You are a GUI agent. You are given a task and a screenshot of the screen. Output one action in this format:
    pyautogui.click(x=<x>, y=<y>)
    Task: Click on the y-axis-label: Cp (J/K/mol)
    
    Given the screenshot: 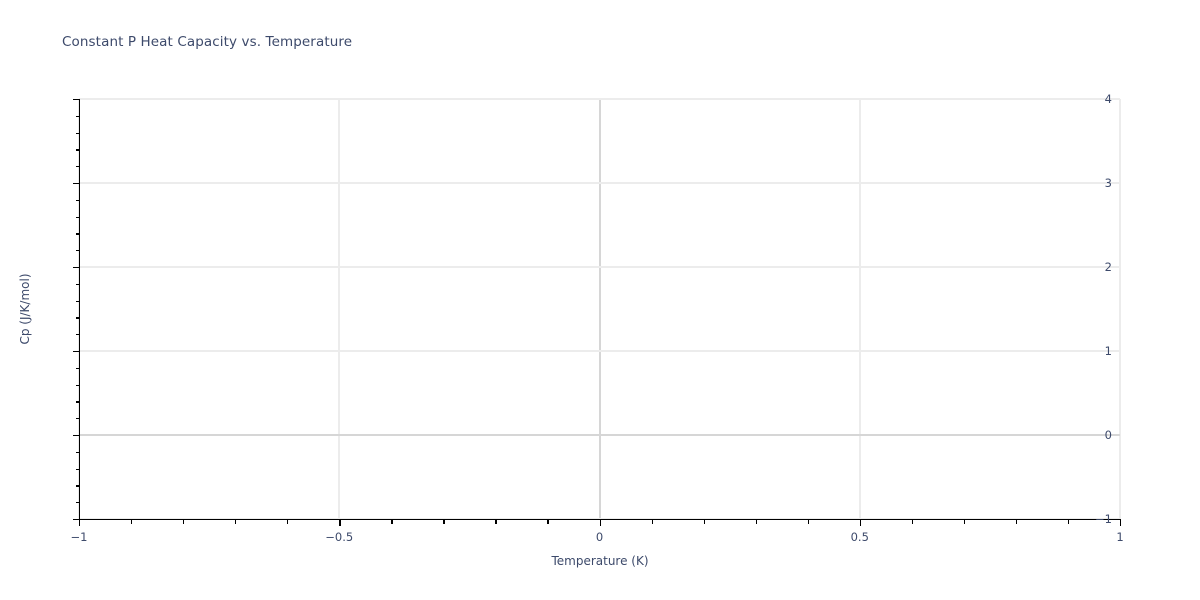 What is the action you would take?
    pyautogui.click(x=25, y=309)
    